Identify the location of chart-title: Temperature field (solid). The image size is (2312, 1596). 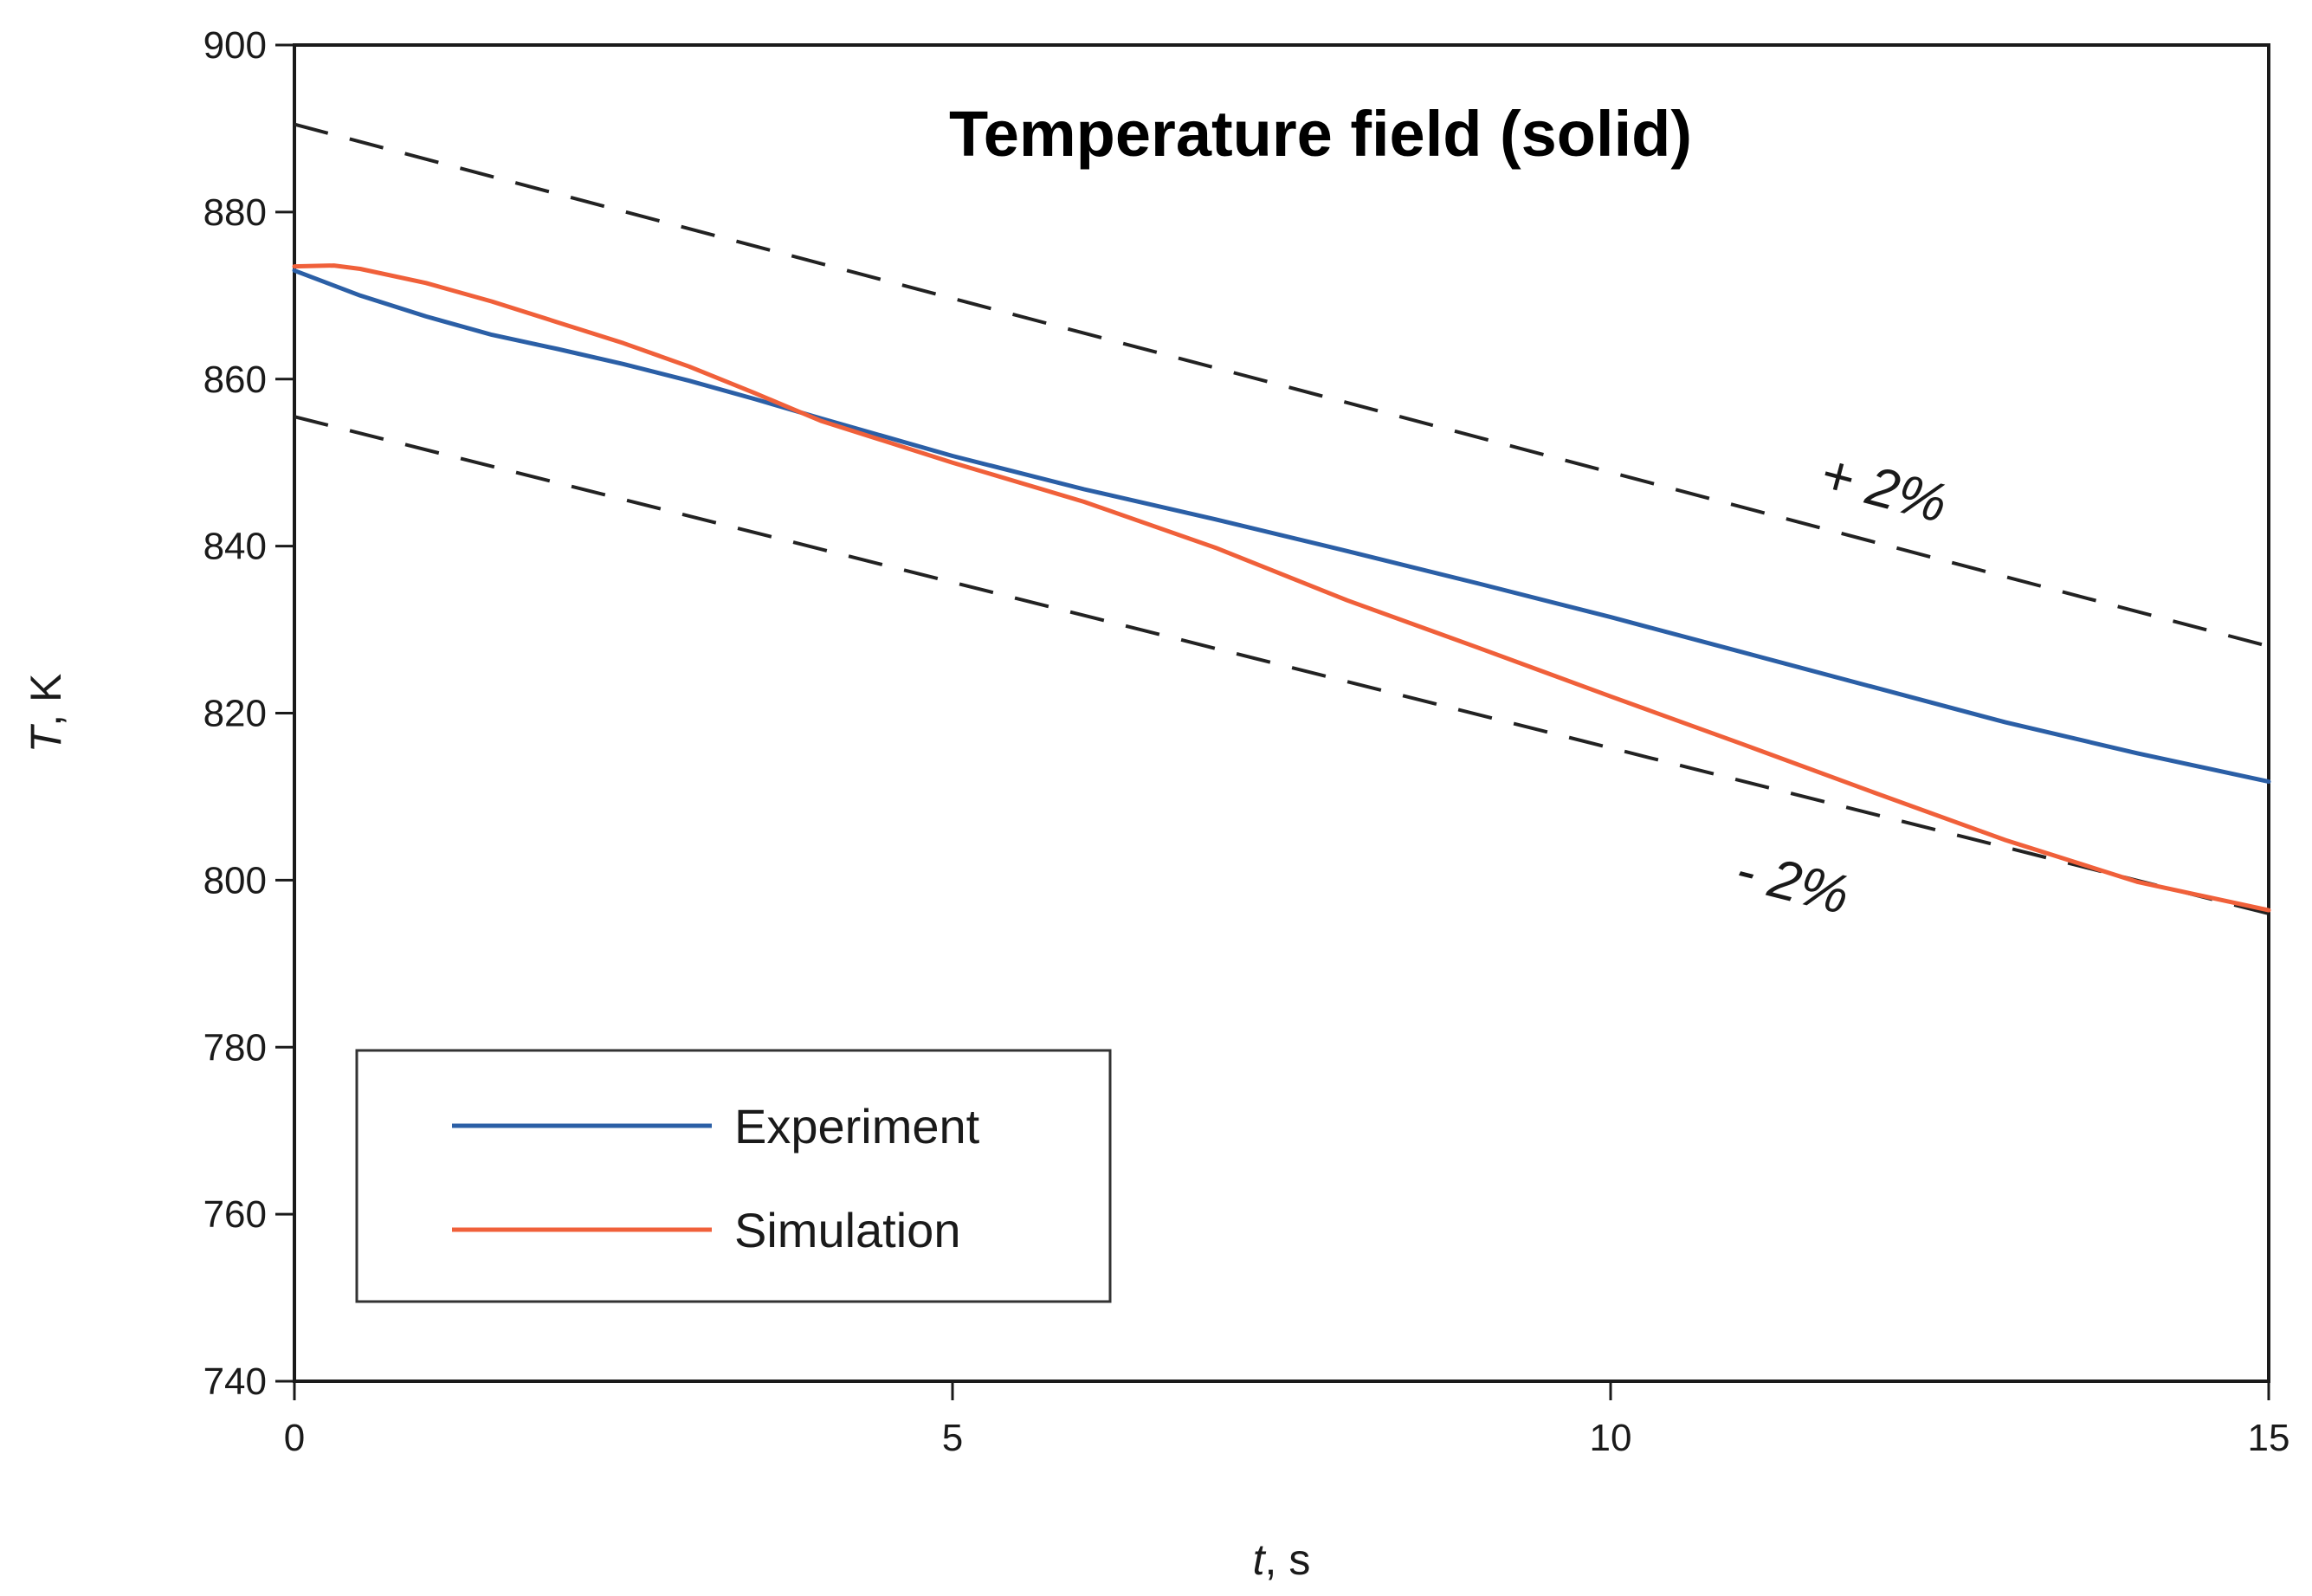
(1320, 134).